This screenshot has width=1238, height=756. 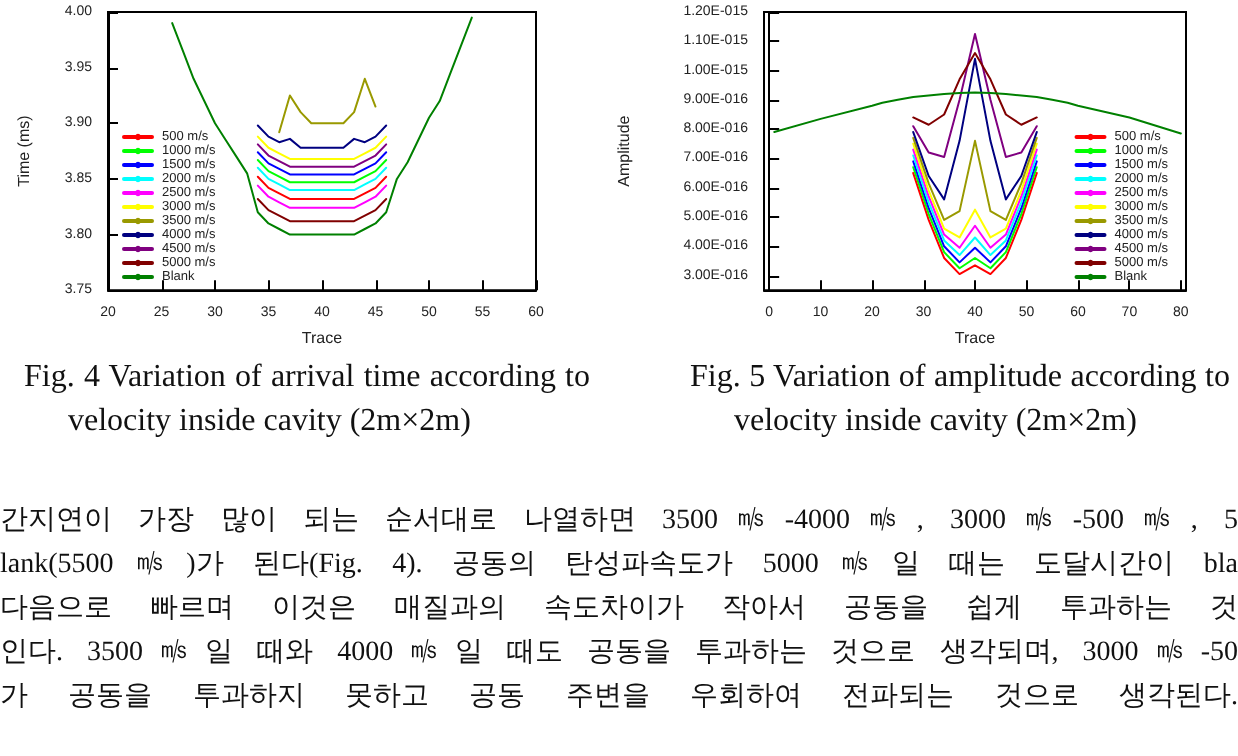 I want to click on text: 다음으로 빠르며 이것은 매질과의 속도차이가 작아서 공동을 쉽게 투과하는 것, so click(x=619, y=610).